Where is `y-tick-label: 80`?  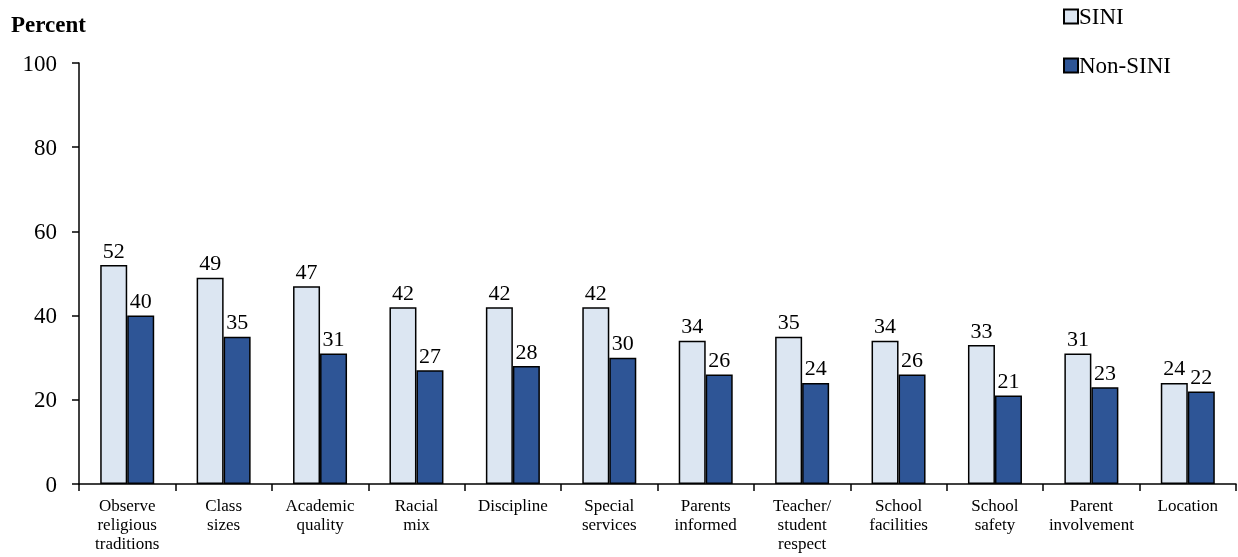
y-tick-label: 80 is located at coordinates (45, 147).